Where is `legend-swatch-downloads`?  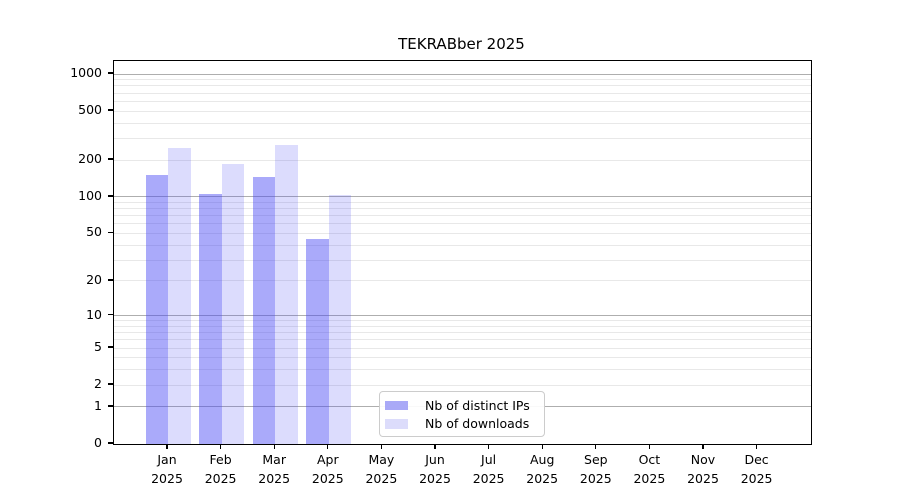 legend-swatch-downloads is located at coordinates (396, 424).